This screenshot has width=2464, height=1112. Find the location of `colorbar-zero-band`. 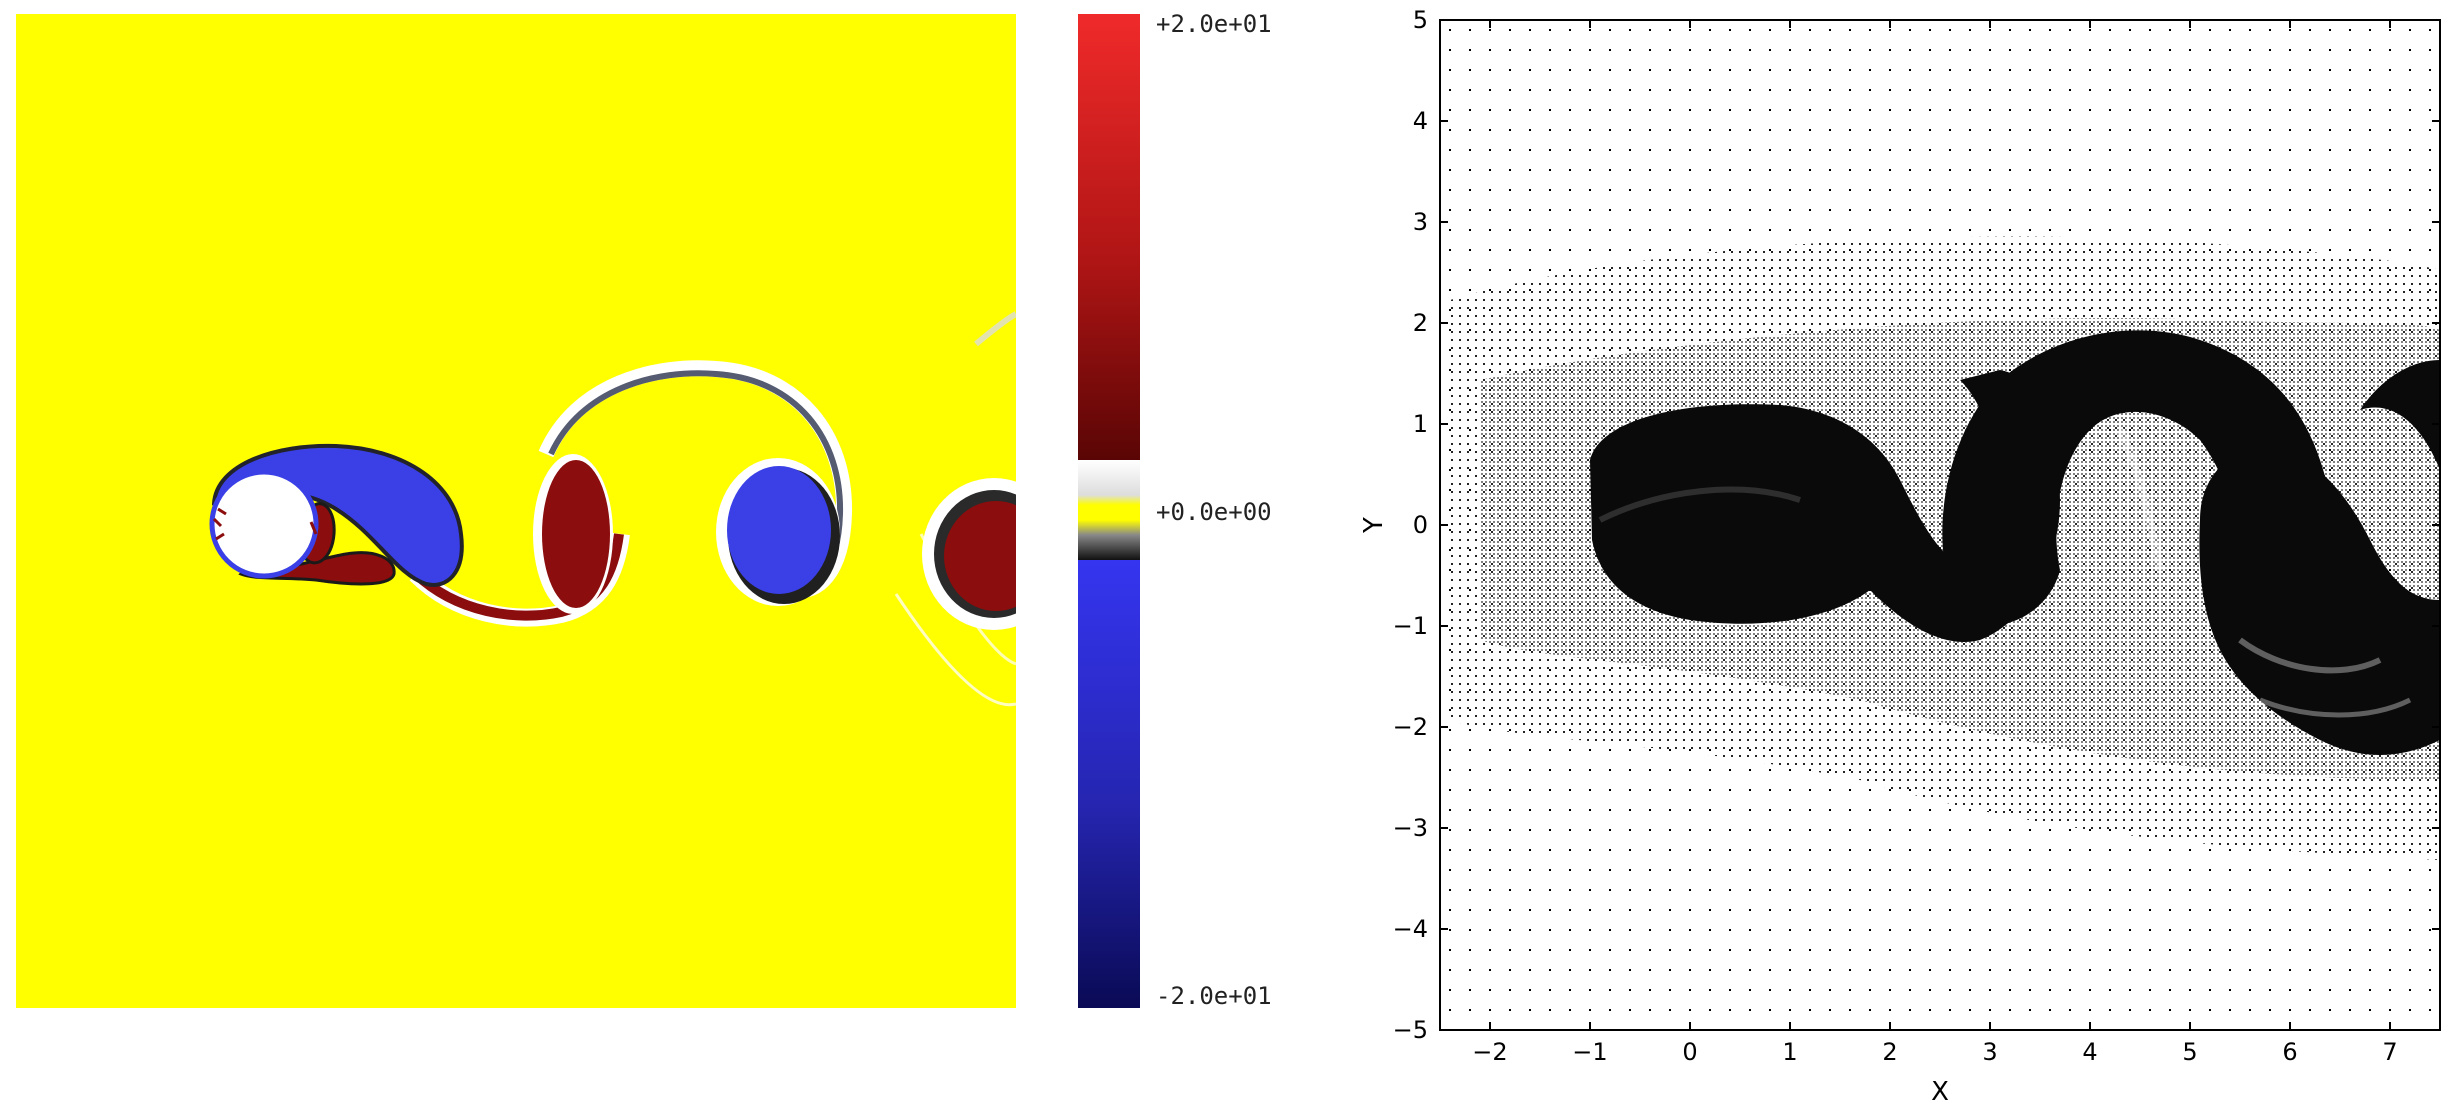

colorbar-zero-band is located at coordinates (1109, 510).